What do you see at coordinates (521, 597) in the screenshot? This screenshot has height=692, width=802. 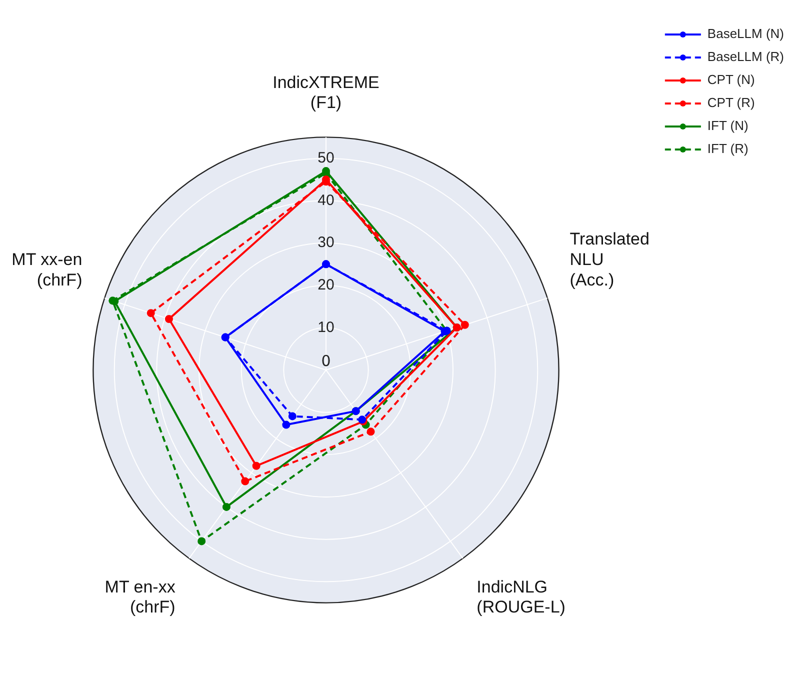 I see `spoke-label: IndicNLG (ROUGE-L)` at bounding box center [521, 597].